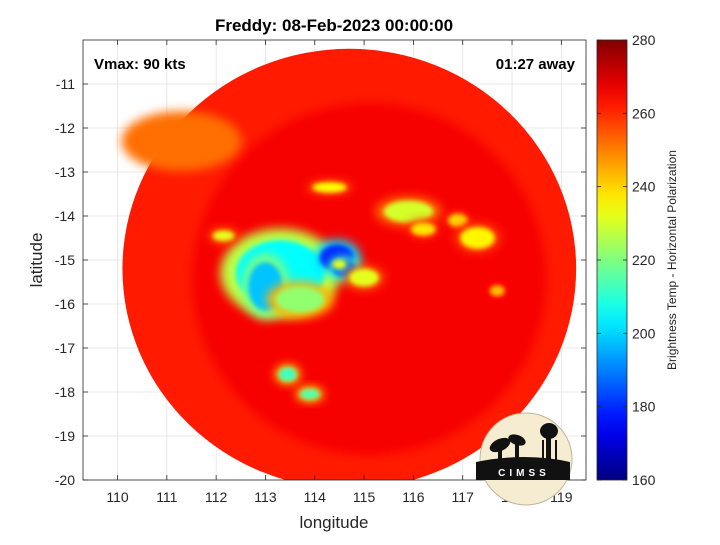  I want to click on y-axis-label: latitude, so click(36, 260).